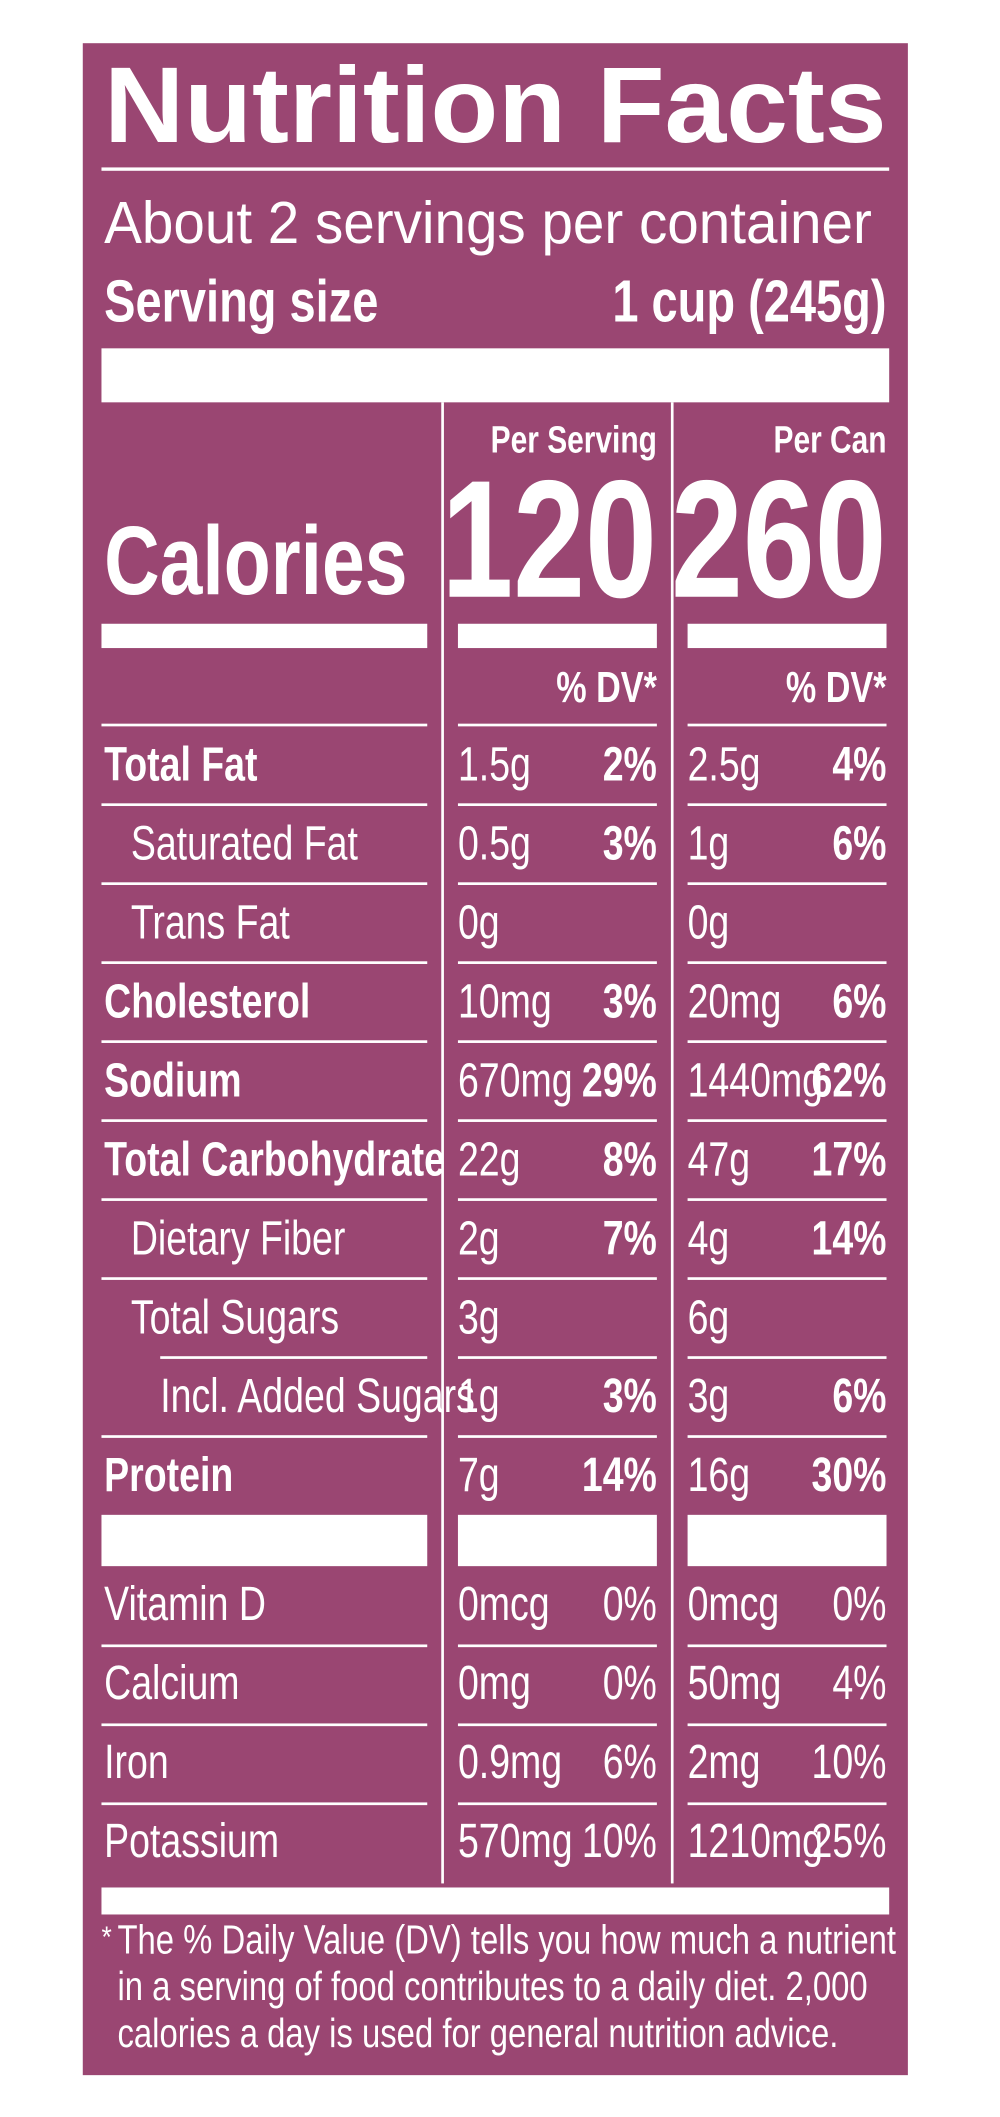 The image size is (1000, 2117). I want to click on amount: 2mg, so click(724, 1763).